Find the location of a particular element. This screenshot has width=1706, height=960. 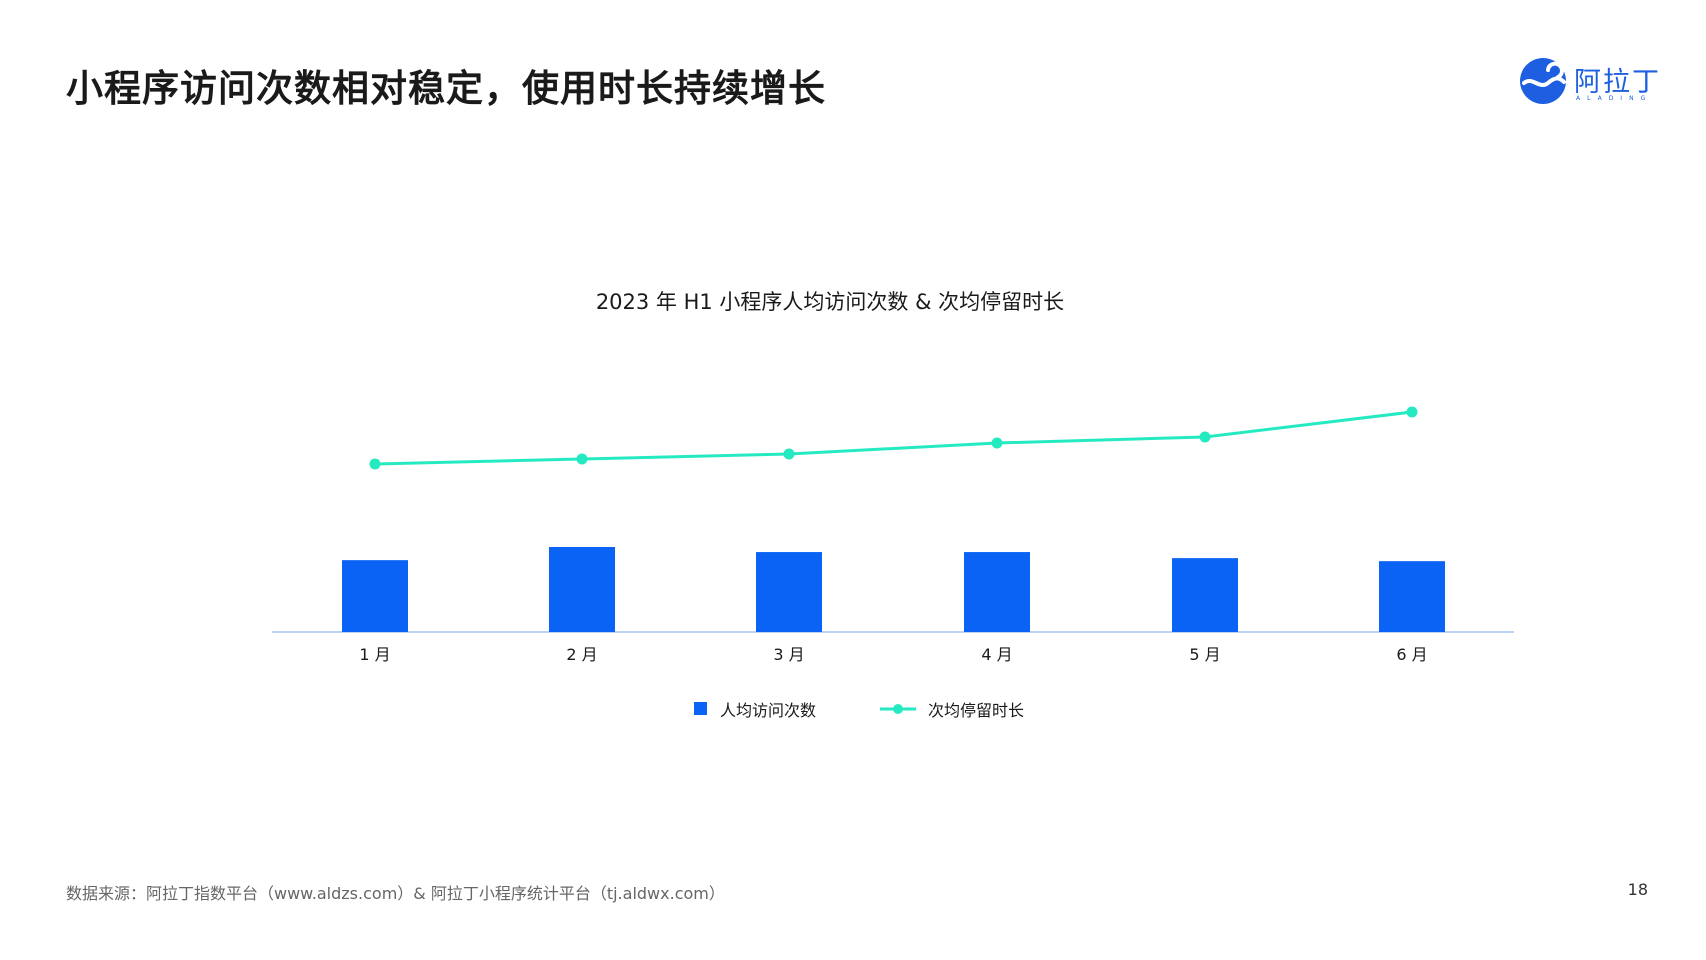

x-tick-label: 3 月 is located at coordinates (788, 654).